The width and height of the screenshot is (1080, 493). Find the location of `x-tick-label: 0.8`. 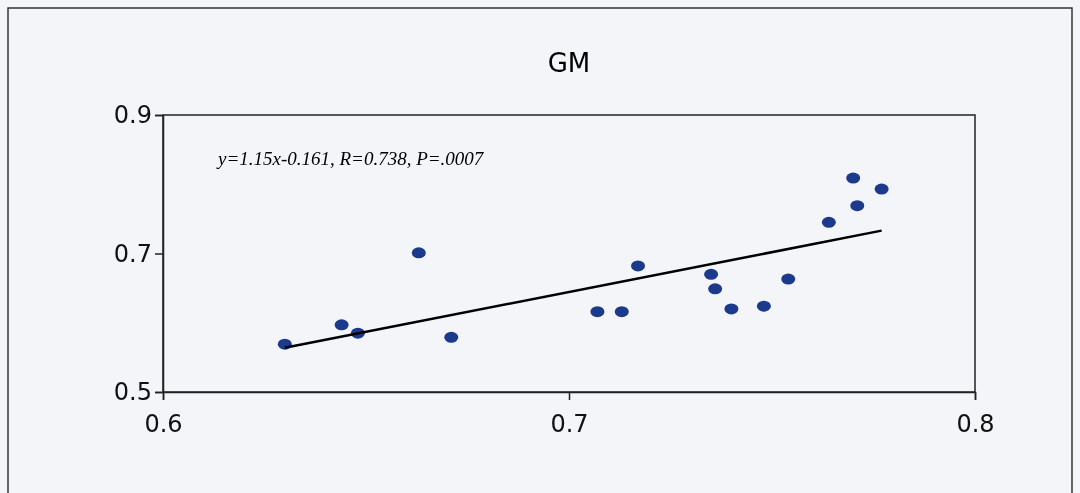

x-tick-label: 0.8 is located at coordinates (975, 423).